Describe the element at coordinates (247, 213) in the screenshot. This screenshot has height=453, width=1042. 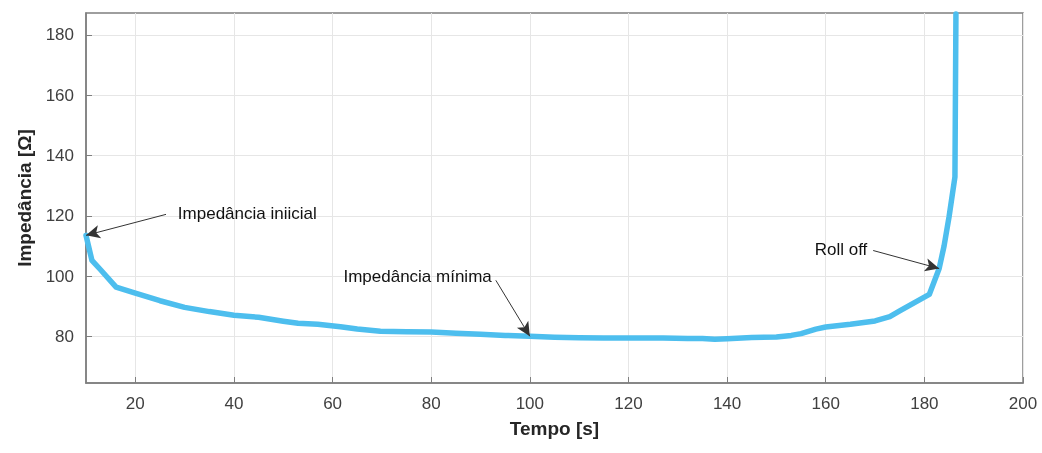
I see `annotation: Impedância iniicial` at that location.